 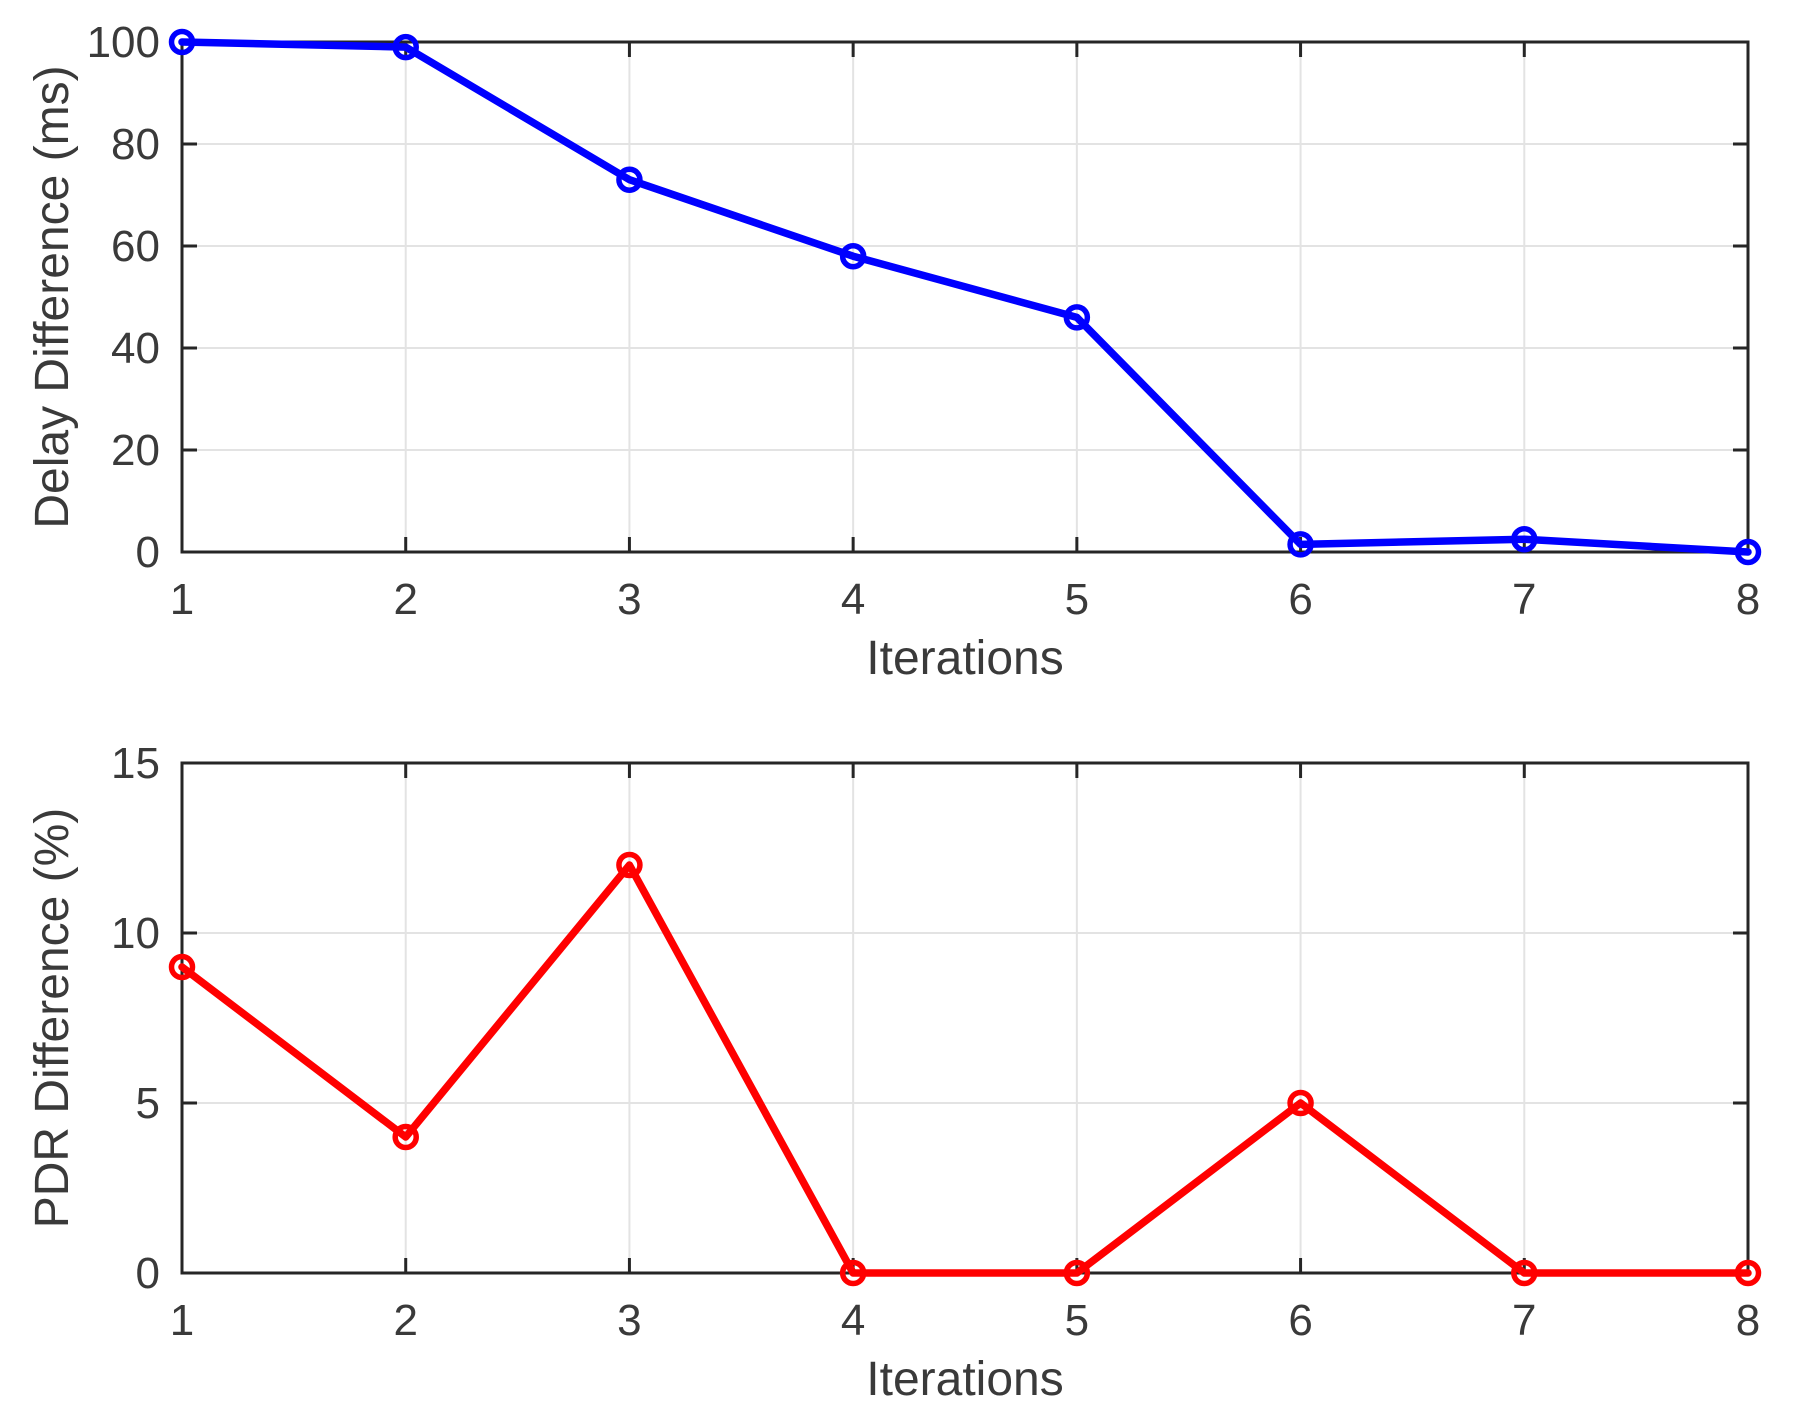 What do you see at coordinates (123, 297) in the screenshot?
I see `y-tick-labels: 0 20 40 60 80 100` at bounding box center [123, 297].